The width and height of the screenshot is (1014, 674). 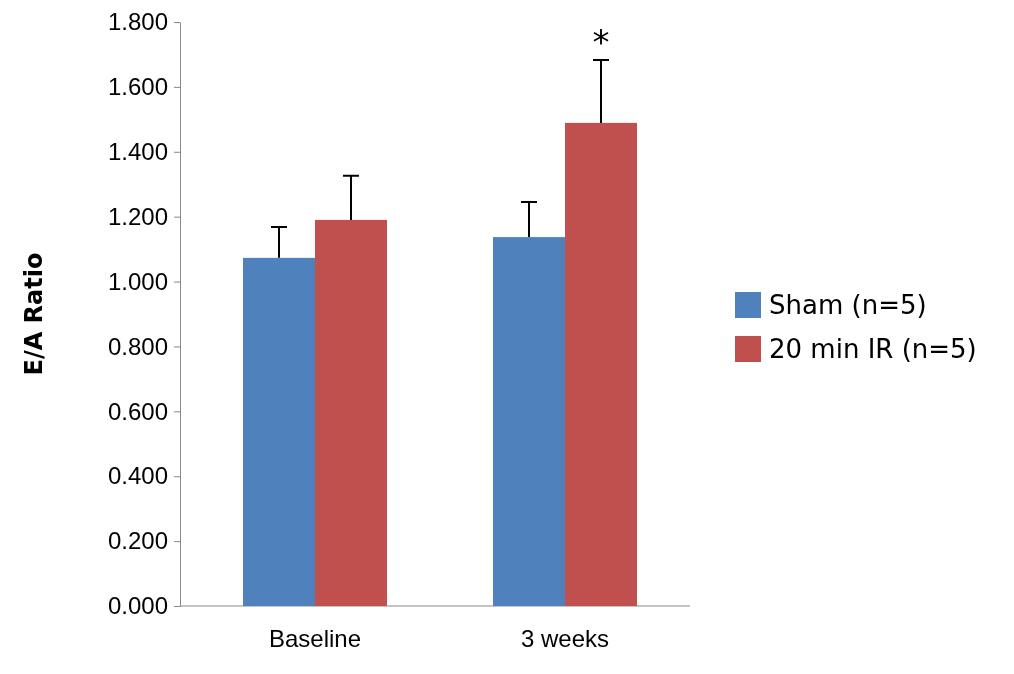 What do you see at coordinates (137, 216) in the screenshot?
I see `y-tick-label: 1.200` at bounding box center [137, 216].